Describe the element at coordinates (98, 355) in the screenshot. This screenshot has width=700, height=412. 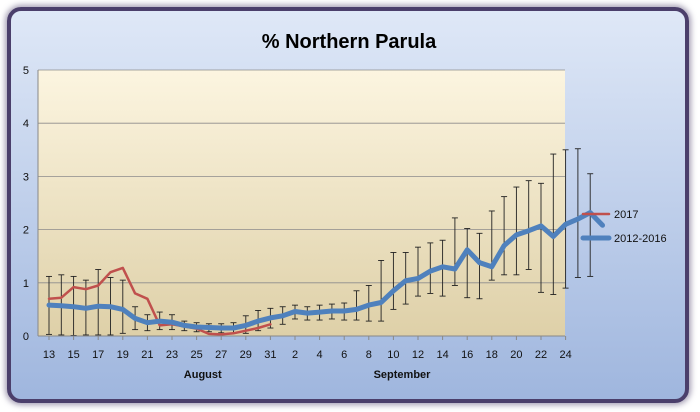
I see `x-tick-label: 17` at that location.